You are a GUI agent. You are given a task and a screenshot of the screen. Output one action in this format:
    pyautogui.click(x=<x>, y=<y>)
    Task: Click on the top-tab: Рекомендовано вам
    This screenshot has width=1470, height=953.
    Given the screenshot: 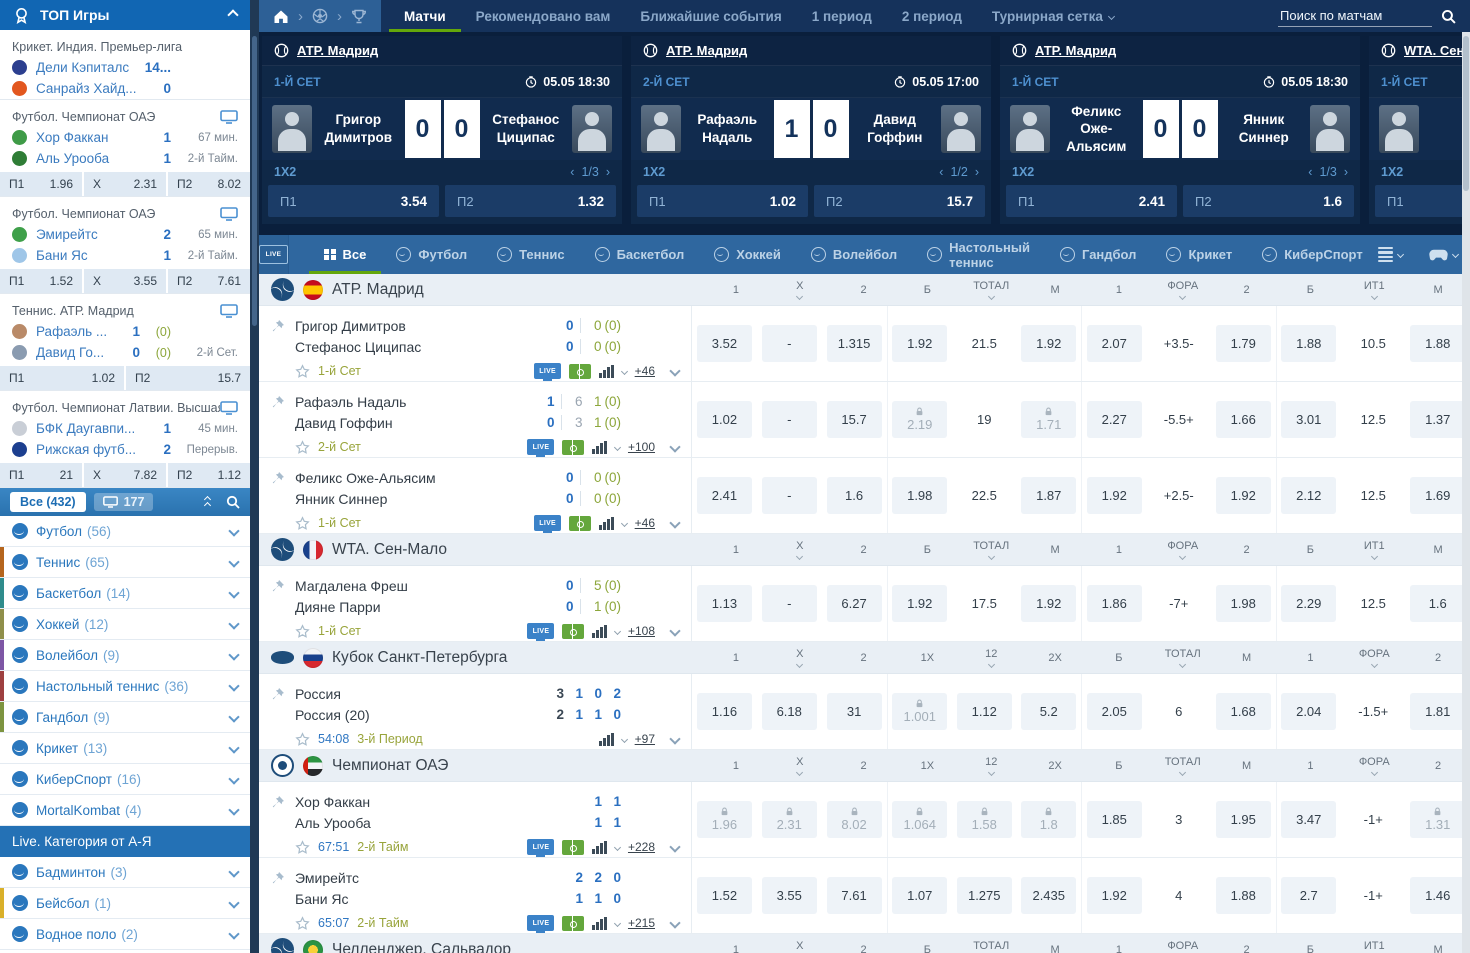 What is the action you would take?
    pyautogui.click(x=543, y=16)
    